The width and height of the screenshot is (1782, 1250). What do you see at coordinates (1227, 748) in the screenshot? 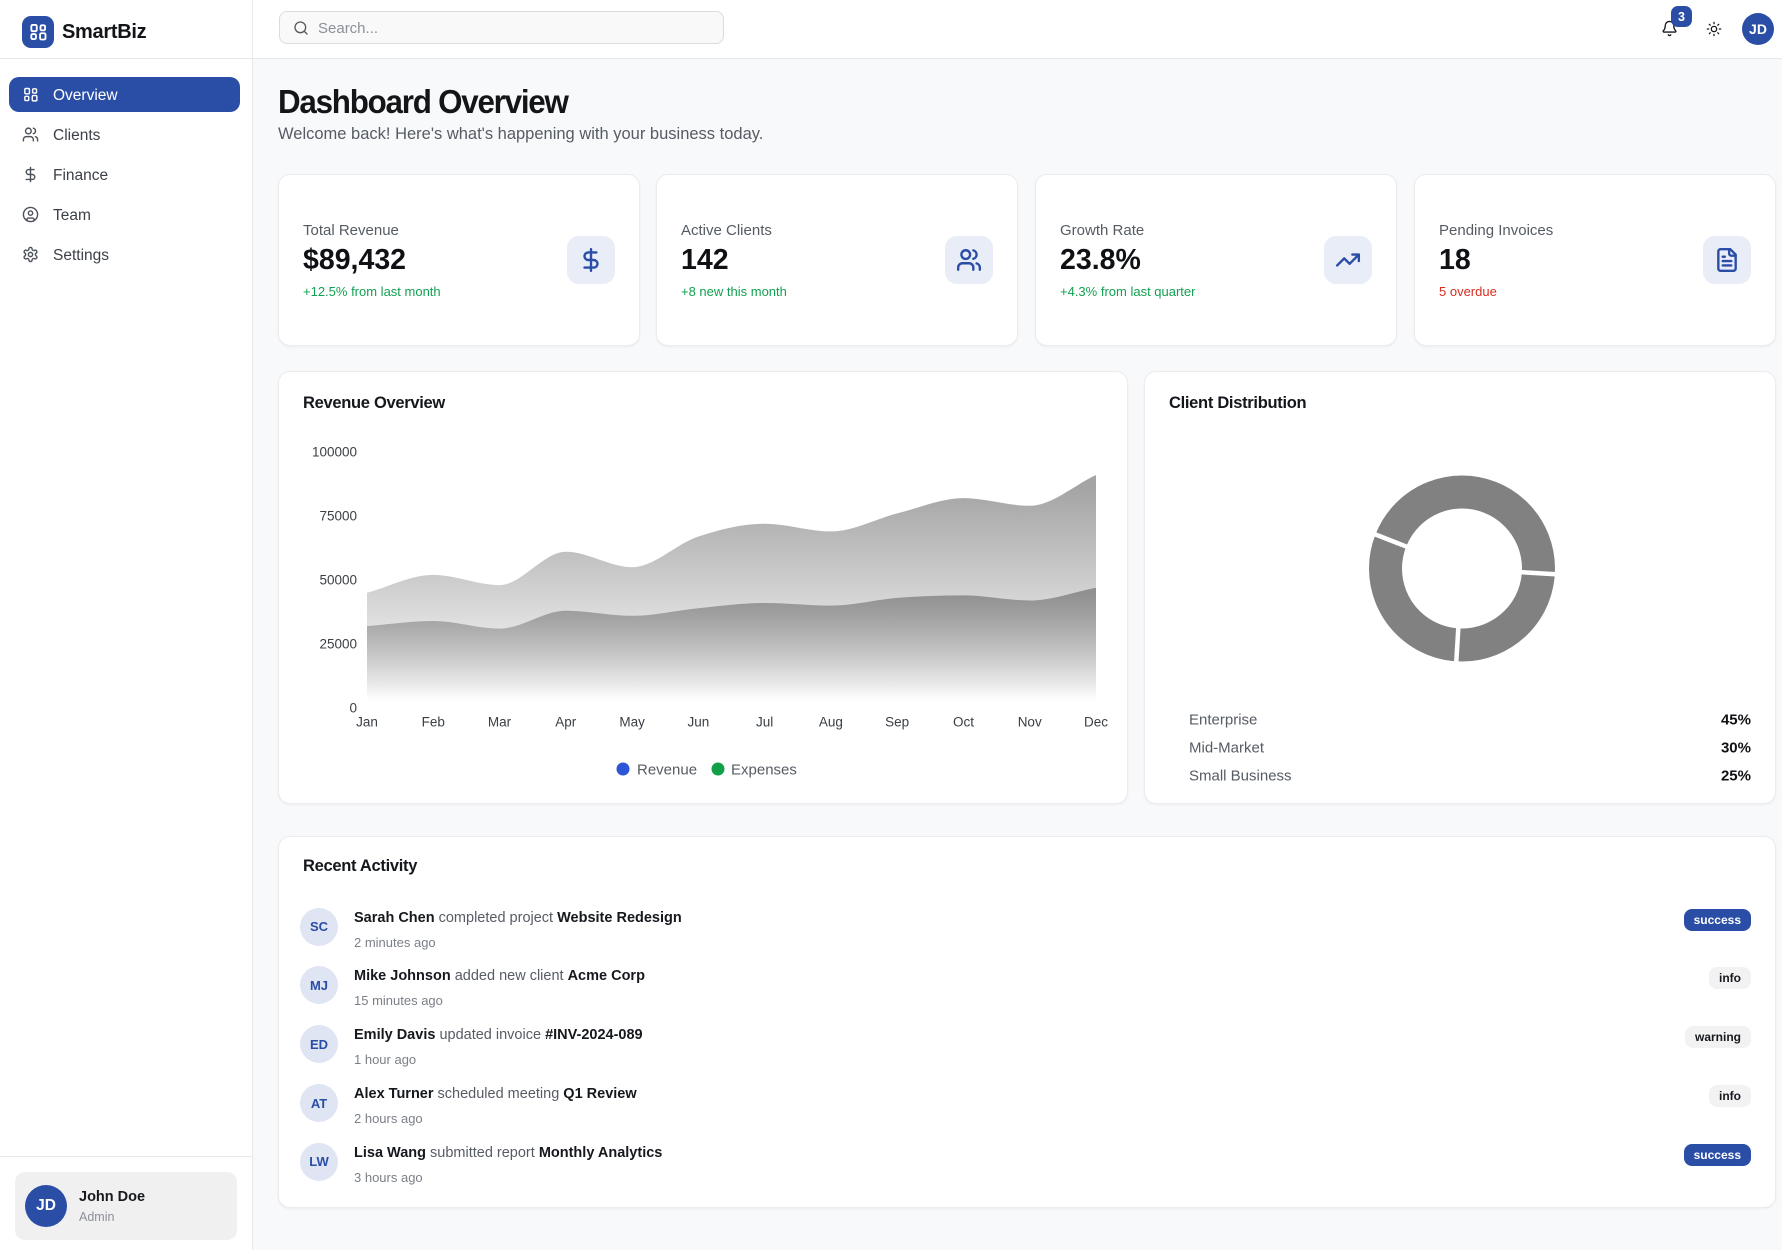
I see `svg-text: Mid-Market` at bounding box center [1227, 748].